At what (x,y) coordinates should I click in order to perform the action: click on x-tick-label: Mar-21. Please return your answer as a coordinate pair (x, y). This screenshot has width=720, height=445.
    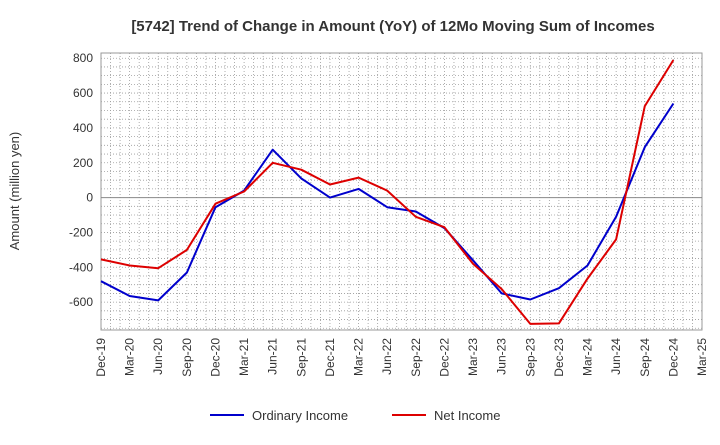
    Looking at the image, I should click on (244, 357).